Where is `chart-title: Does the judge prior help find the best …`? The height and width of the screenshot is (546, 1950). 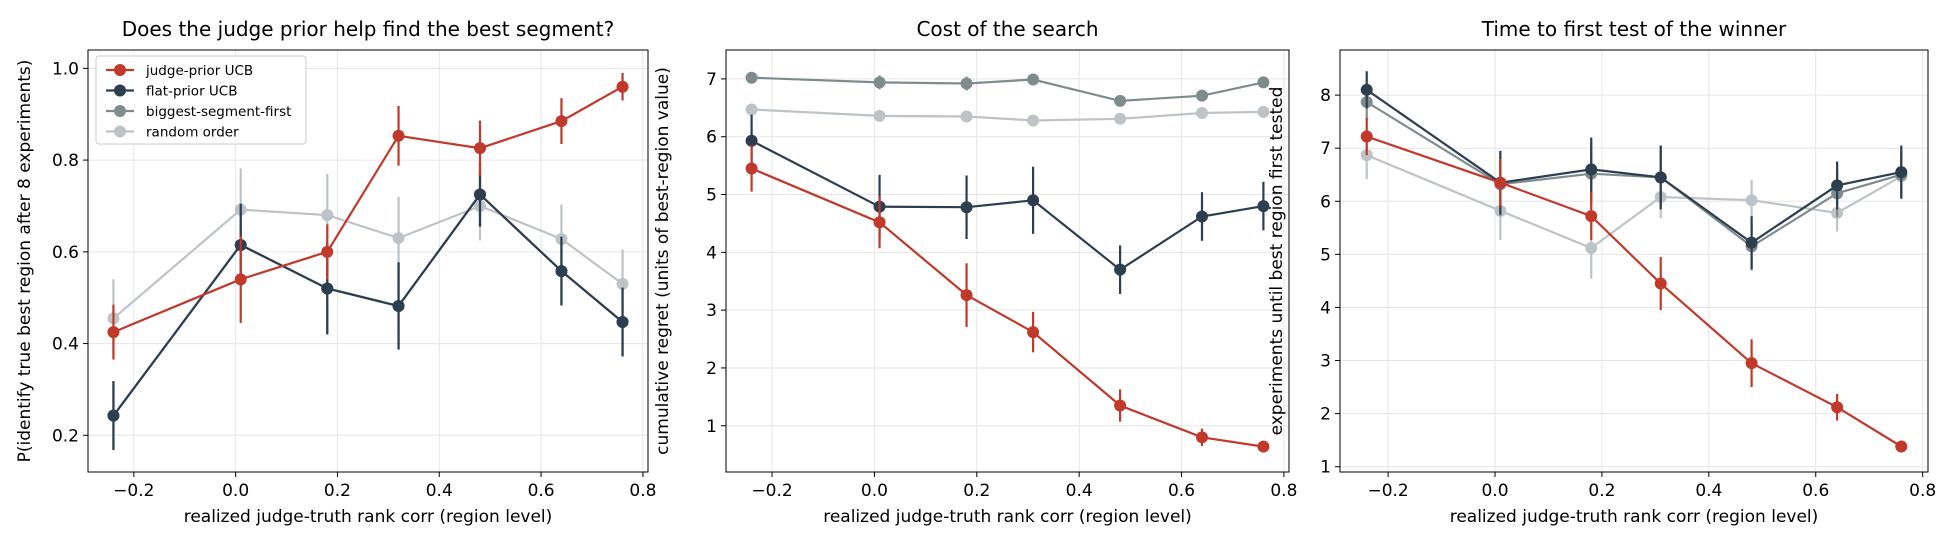 chart-title: Does the judge prior help find the best … is located at coordinates (368, 29).